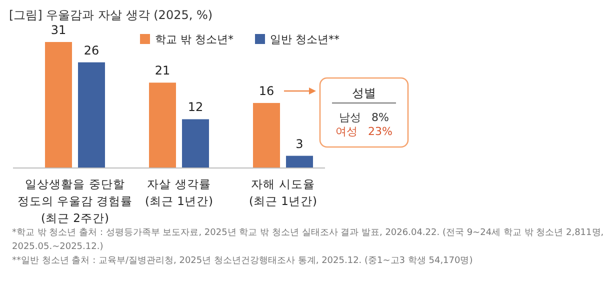  I want to click on x-tick-label: 일상생활을 중단할 정도의 우울감 경험률 (최근 2주간), so click(75, 201).